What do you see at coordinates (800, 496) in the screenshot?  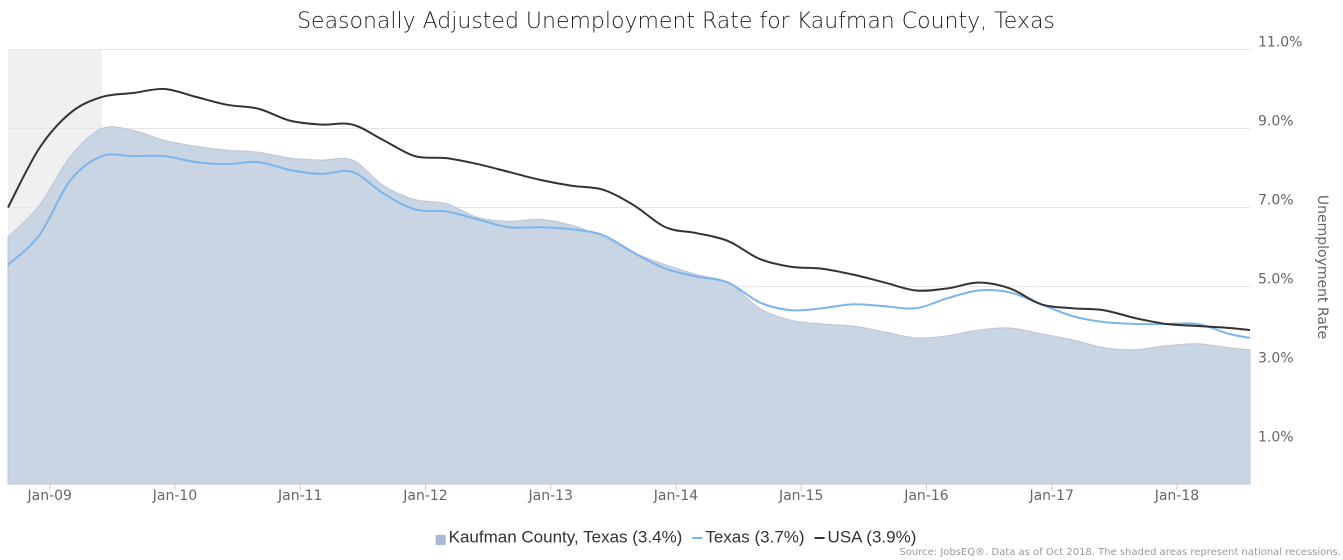 I see `x-tick-label: Jan-15` at bounding box center [800, 496].